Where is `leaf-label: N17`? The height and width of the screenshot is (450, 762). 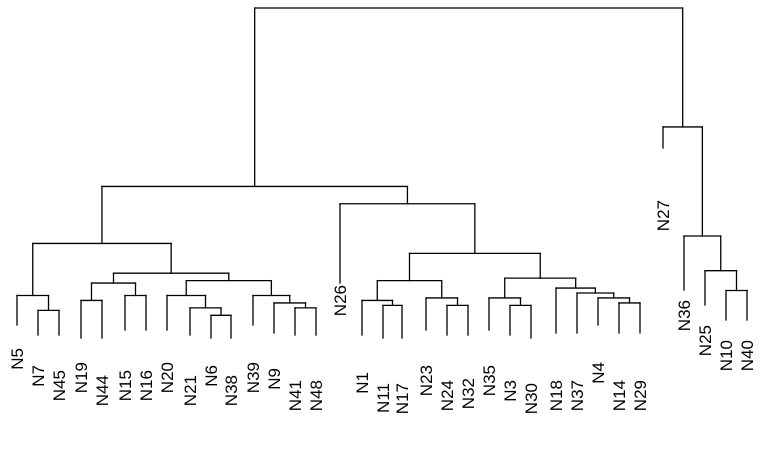
leaf-label: N17 is located at coordinates (402, 398).